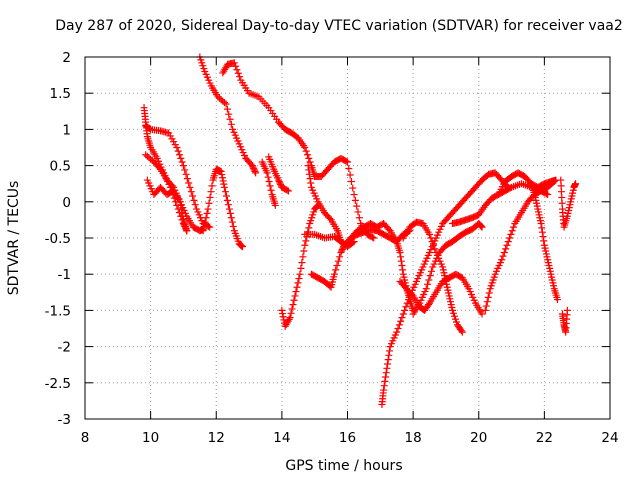 The width and height of the screenshot is (640, 480). What do you see at coordinates (66, 203) in the screenshot?
I see `y-tick-label: 0` at bounding box center [66, 203].